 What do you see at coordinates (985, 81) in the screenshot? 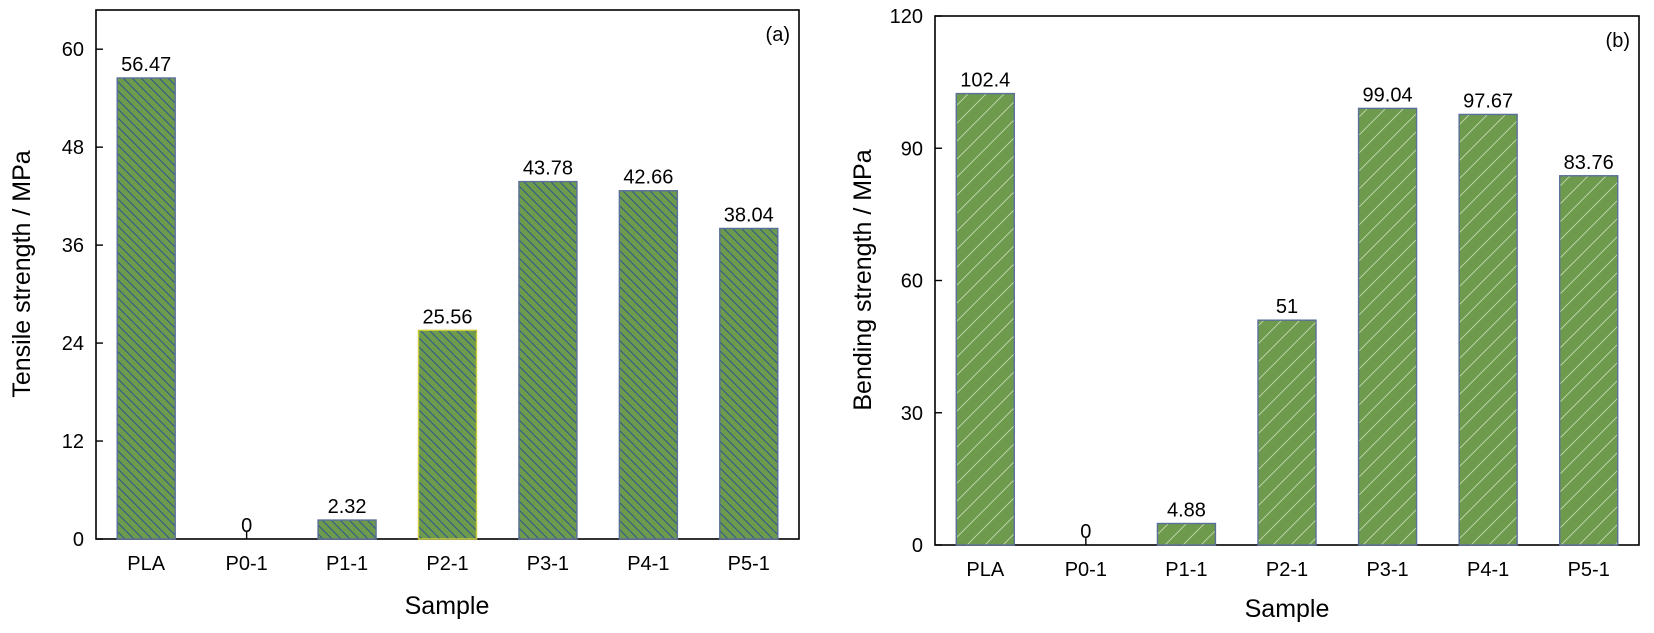
I see `data-label: 102.4` at bounding box center [985, 81].